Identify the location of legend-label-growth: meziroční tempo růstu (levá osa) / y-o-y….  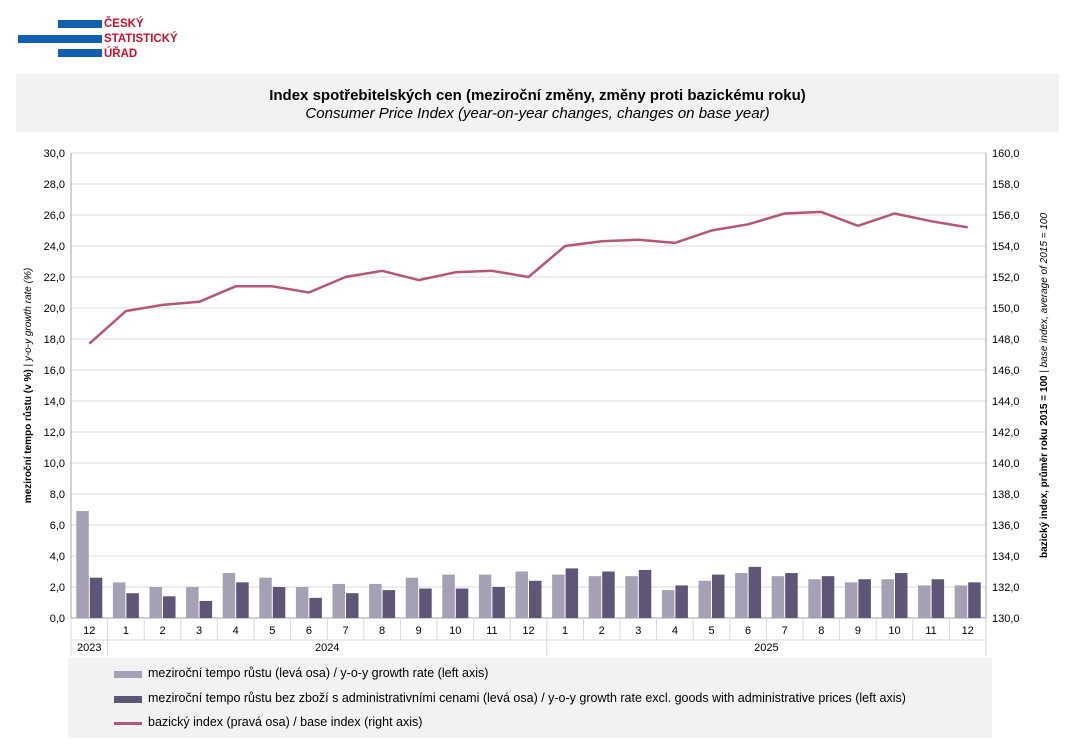
(318, 673).